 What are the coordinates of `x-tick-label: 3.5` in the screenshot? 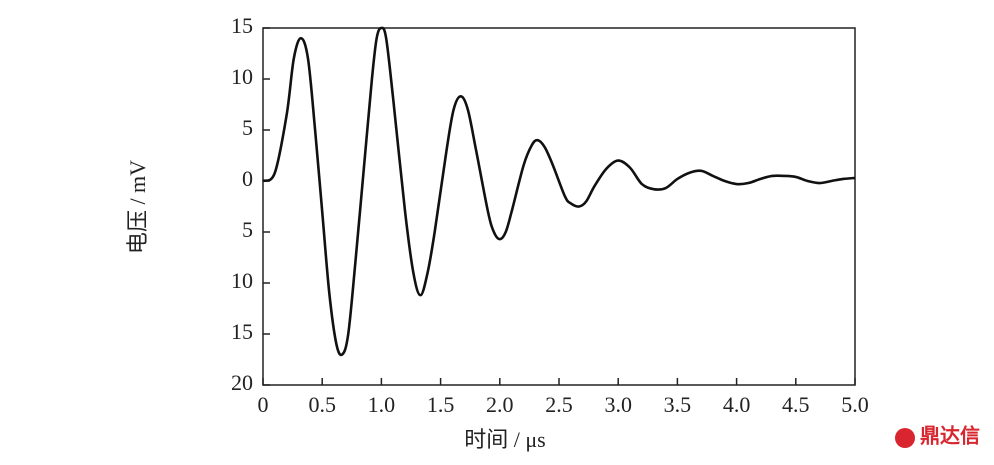 It's located at (678, 404).